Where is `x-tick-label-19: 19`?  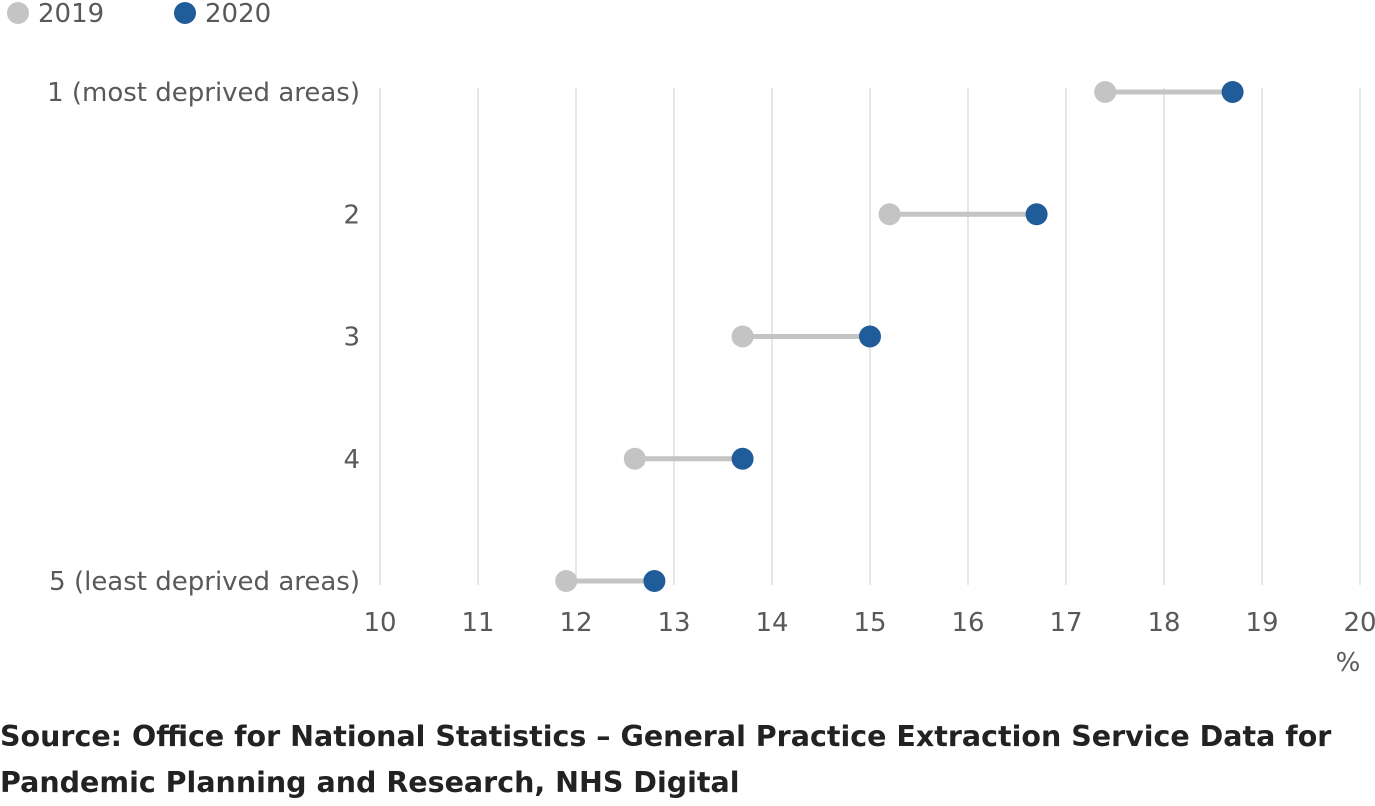
x-tick-label-19: 19 is located at coordinates (1261, 623).